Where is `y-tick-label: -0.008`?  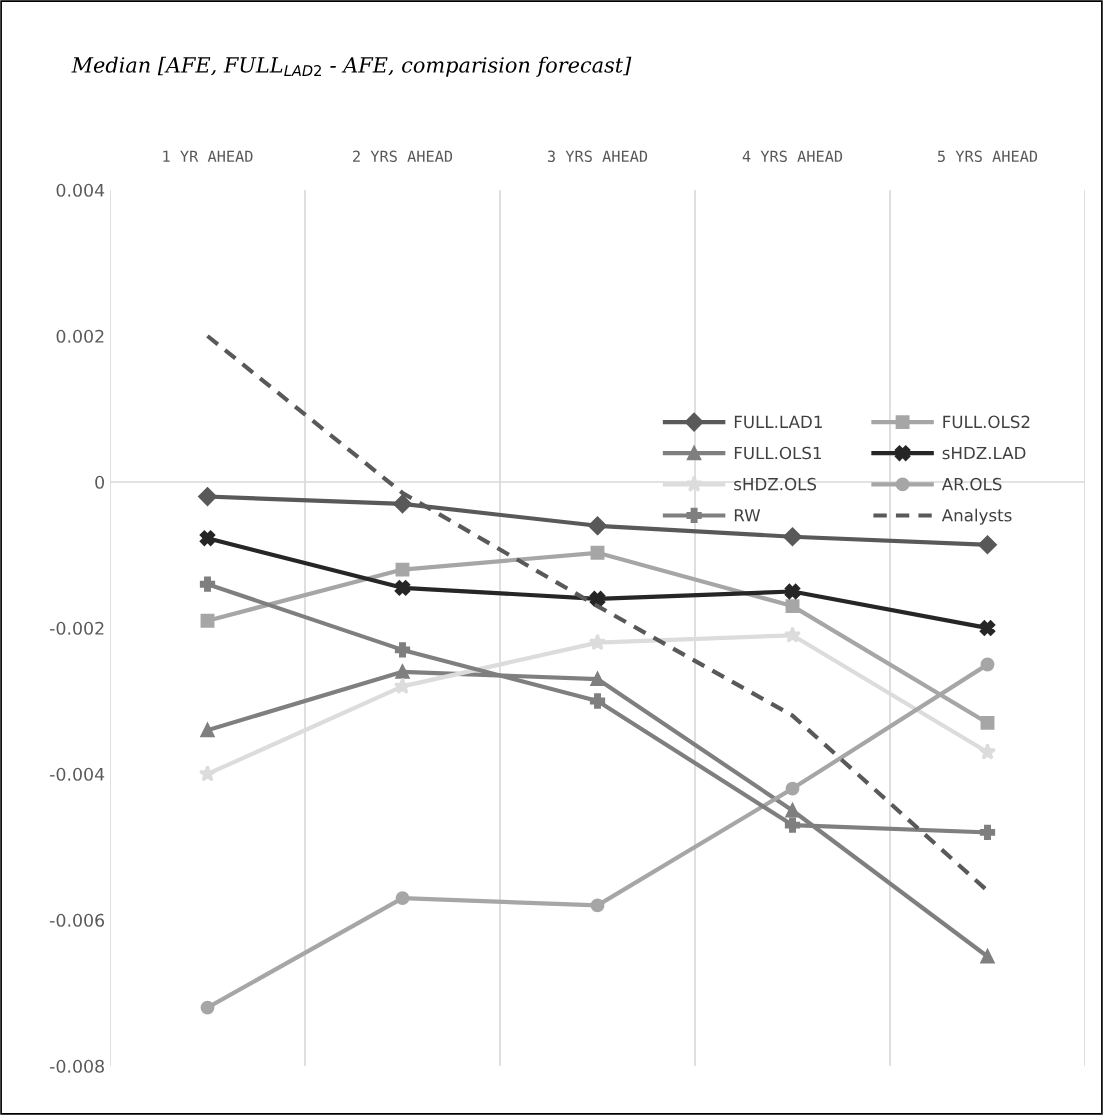 y-tick-label: -0.008 is located at coordinates (77, 1066).